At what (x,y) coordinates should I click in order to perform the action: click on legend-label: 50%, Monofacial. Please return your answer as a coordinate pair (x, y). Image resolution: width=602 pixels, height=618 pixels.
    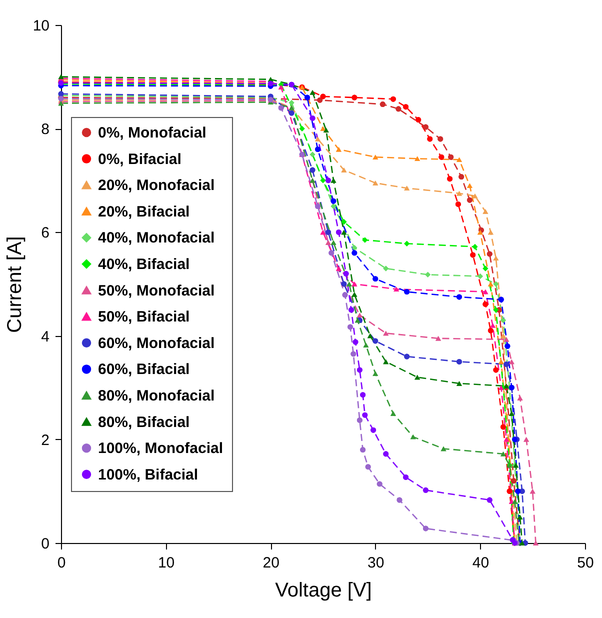
    Looking at the image, I should click on (156, 291).